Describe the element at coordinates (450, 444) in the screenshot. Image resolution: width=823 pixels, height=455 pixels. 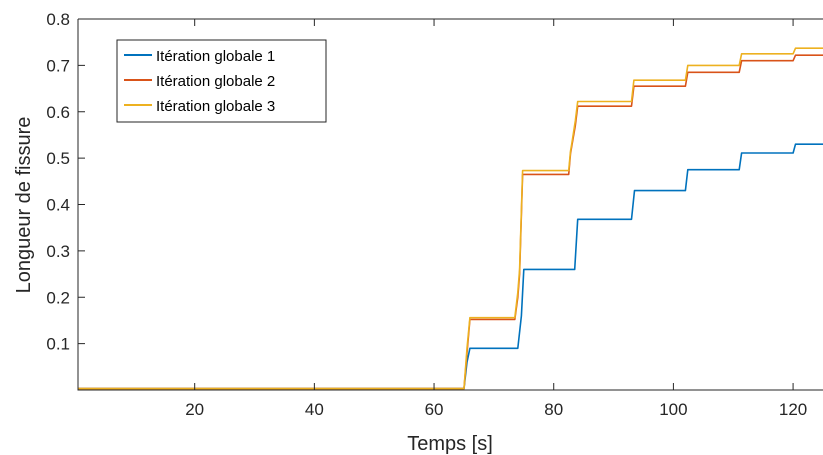
I see `x-axis-label: Temps [s]` at that location.